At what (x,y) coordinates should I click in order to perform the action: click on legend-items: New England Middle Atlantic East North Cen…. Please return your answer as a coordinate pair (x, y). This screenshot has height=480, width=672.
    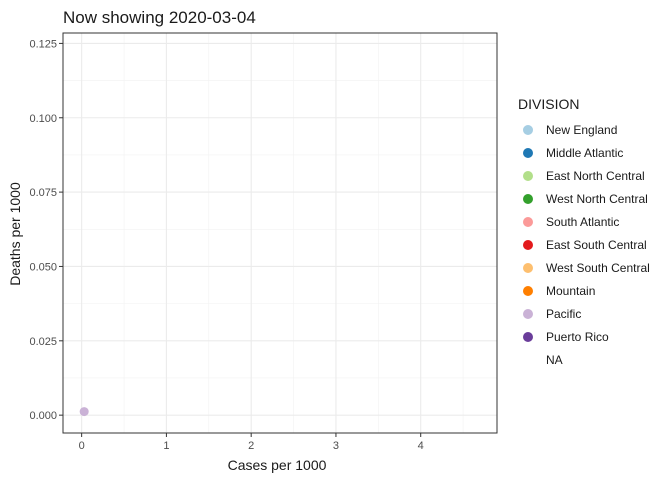
    Looking at the image, I should click on (584, 244).